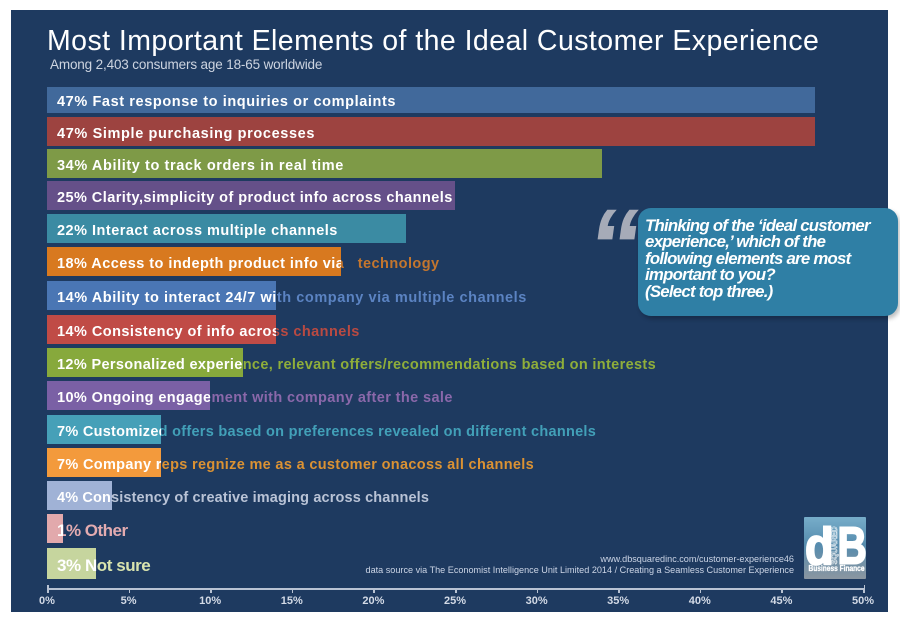 The width and height of the screenshot is (900, 625). Describe the element at coordinates (834, 546) in the screenshot. I see `svg-text: SQUARED` at that location.